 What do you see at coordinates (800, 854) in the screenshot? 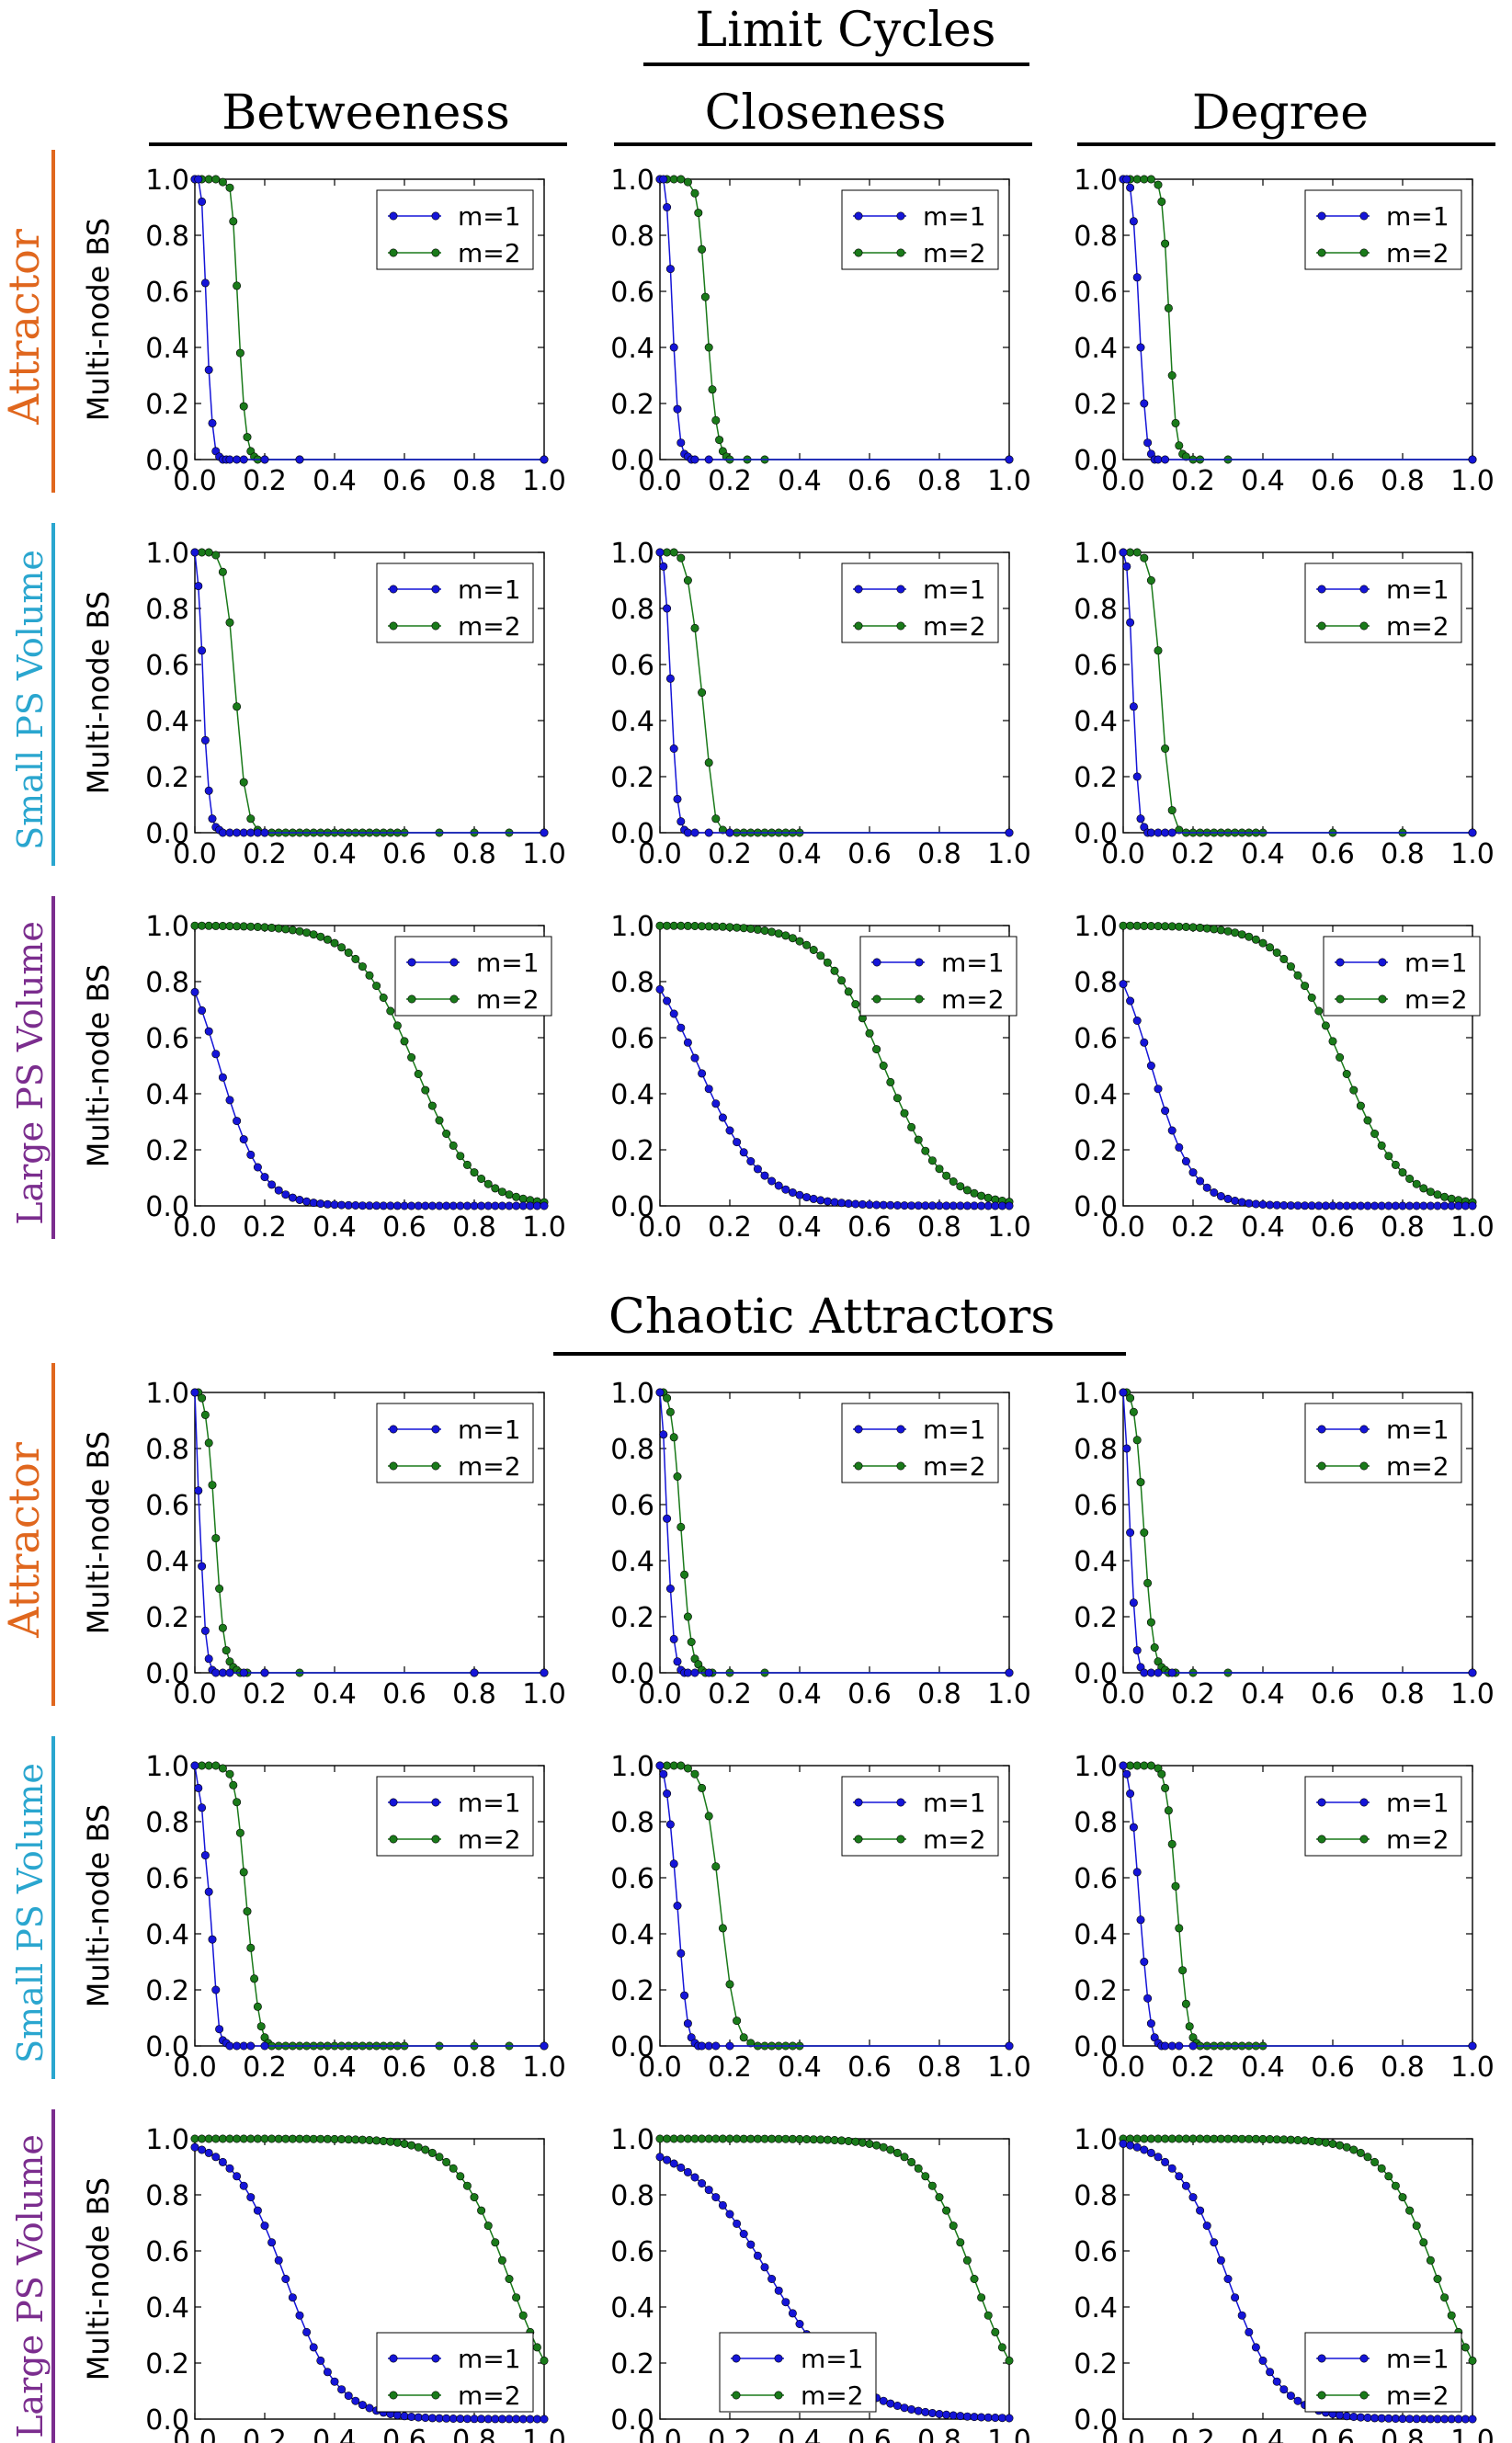
I see `x-tick-label: 0.4` at bounding box center [800, 854].